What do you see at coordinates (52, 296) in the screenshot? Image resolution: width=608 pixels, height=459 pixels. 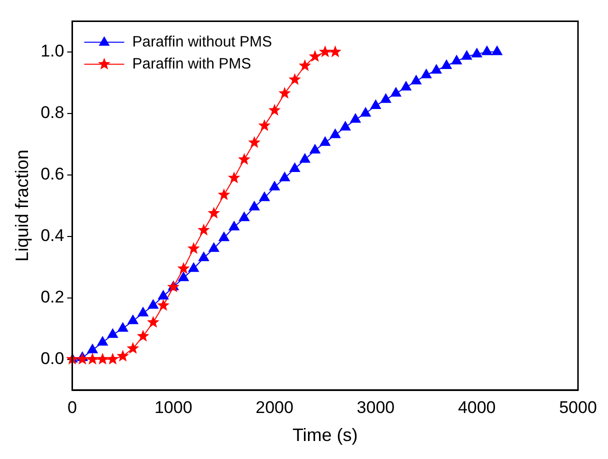 I see `y-tick-label: 0.2` at bounding box center [52, 296].